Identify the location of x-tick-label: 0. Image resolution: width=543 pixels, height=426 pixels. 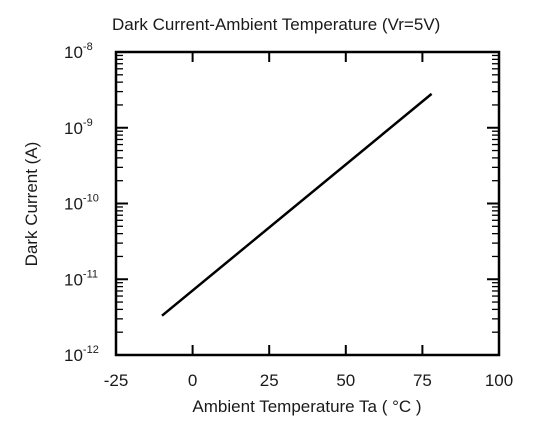
(192, 380).